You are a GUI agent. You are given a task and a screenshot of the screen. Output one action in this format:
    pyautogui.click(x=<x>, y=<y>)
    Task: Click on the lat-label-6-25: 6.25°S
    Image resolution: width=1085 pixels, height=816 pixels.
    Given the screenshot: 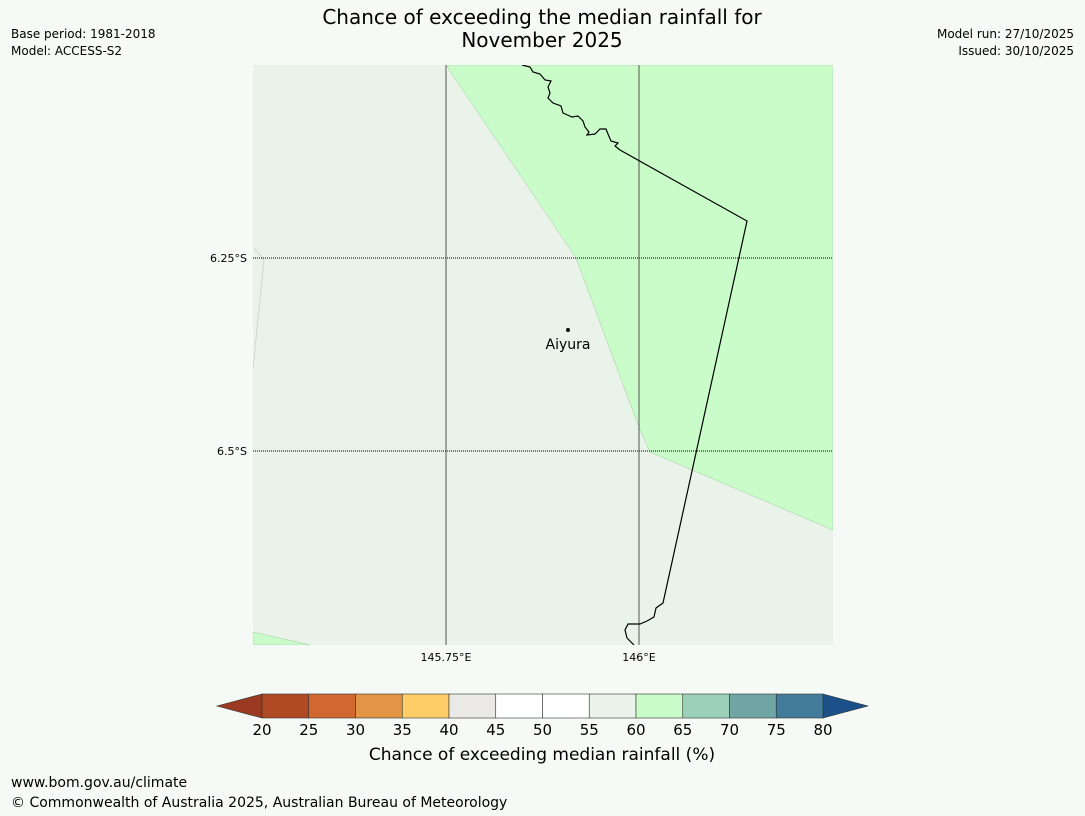 What is the action you would take?
    pyautogui.click(x=228, y=258)
    